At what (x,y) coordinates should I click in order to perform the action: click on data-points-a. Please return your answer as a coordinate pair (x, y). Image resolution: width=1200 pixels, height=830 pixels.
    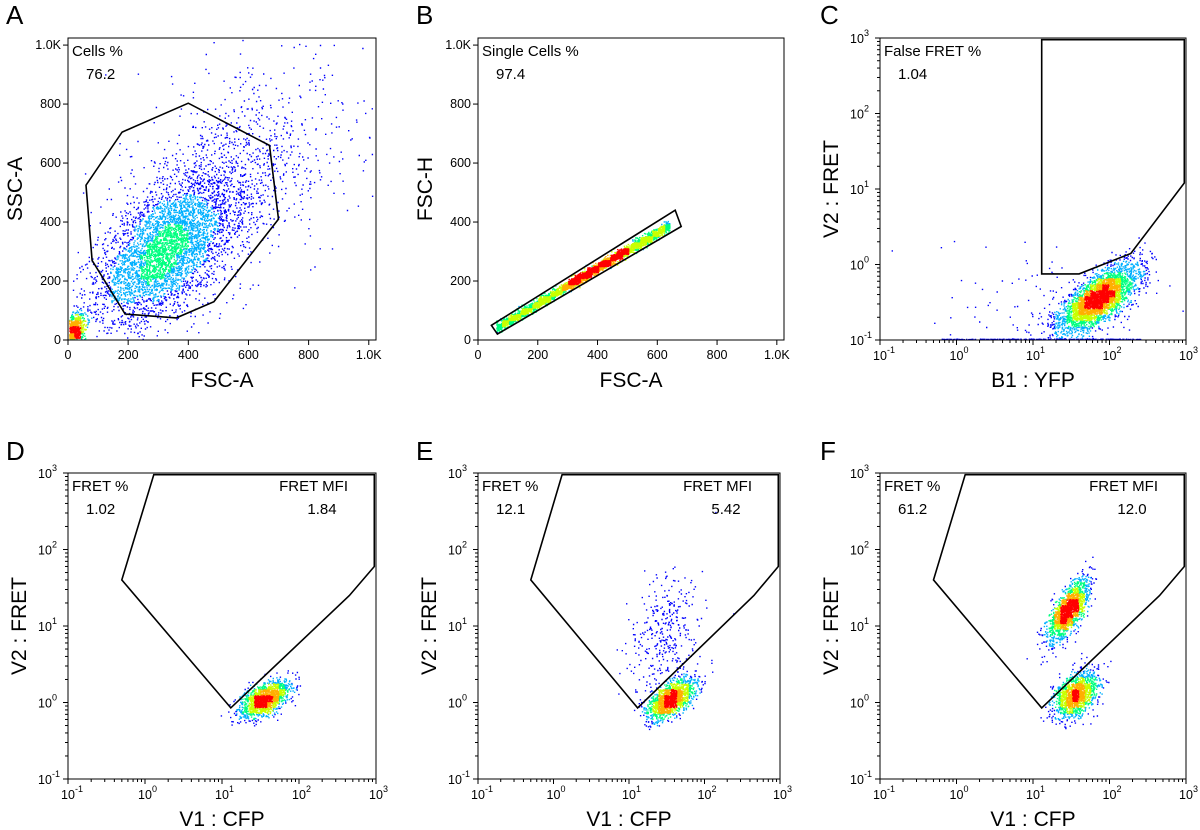
    Looking at the image, I should click on (221, 190).